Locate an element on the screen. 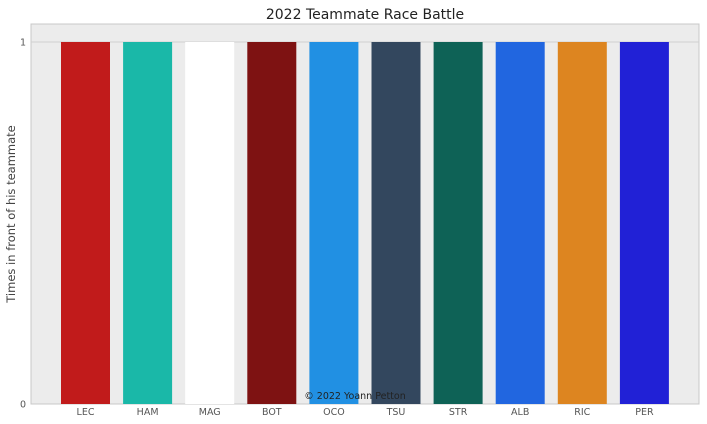  x-tick-label-alb: ALB is located at coordinates (520, 412).